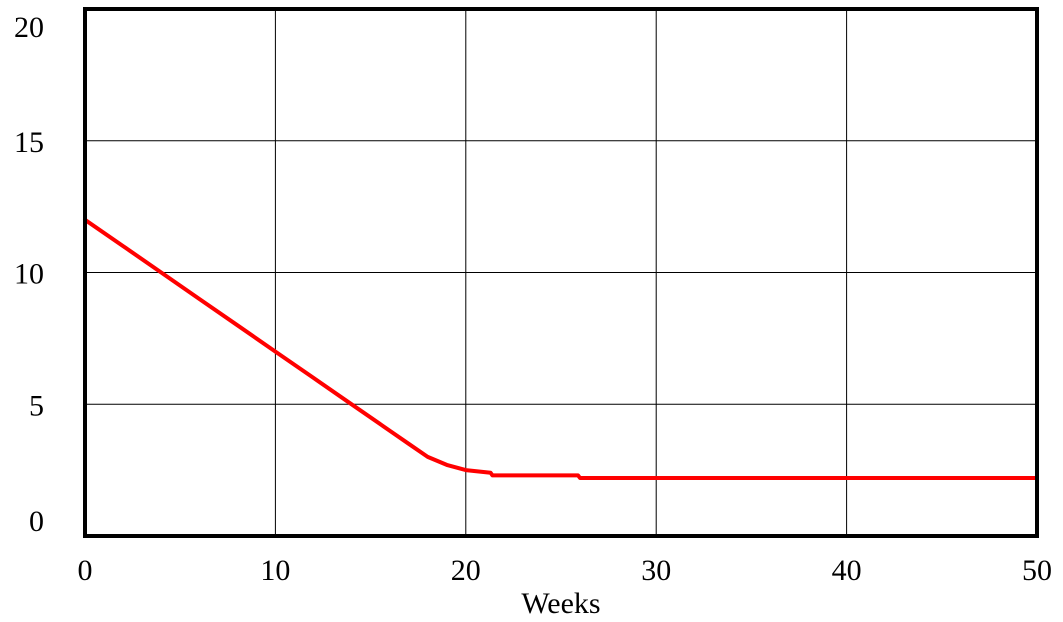 This screenshot has height=622, width=1063. What do you see at coordinates (847, 570) in the screenshot?
I see `x-tick-label: 40` at bounding box center [847, 570].